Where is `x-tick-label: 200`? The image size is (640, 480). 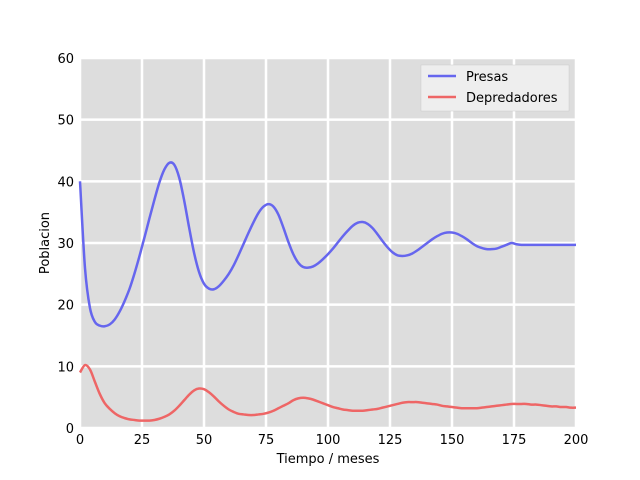 x-tick-label: 200 is located at coordinates (576, 440).